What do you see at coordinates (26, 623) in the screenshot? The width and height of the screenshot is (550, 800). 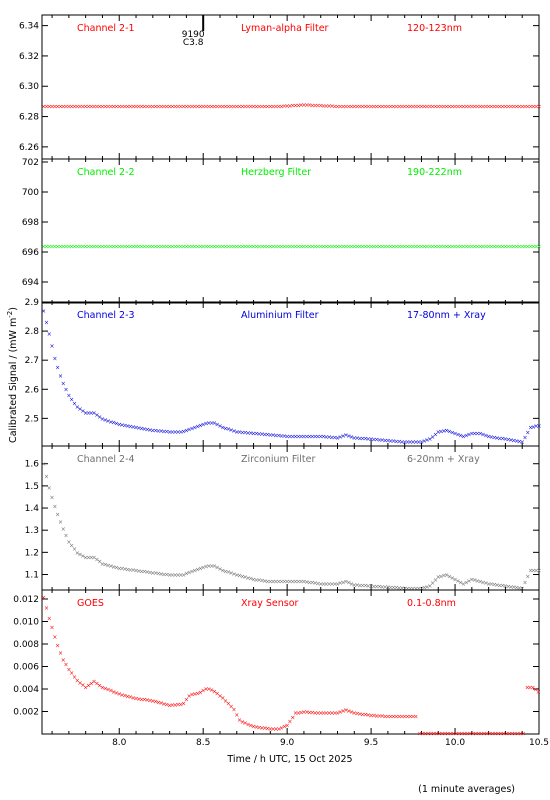 I see `y-tick-label: 0.010` at bounding box center [26, 623].